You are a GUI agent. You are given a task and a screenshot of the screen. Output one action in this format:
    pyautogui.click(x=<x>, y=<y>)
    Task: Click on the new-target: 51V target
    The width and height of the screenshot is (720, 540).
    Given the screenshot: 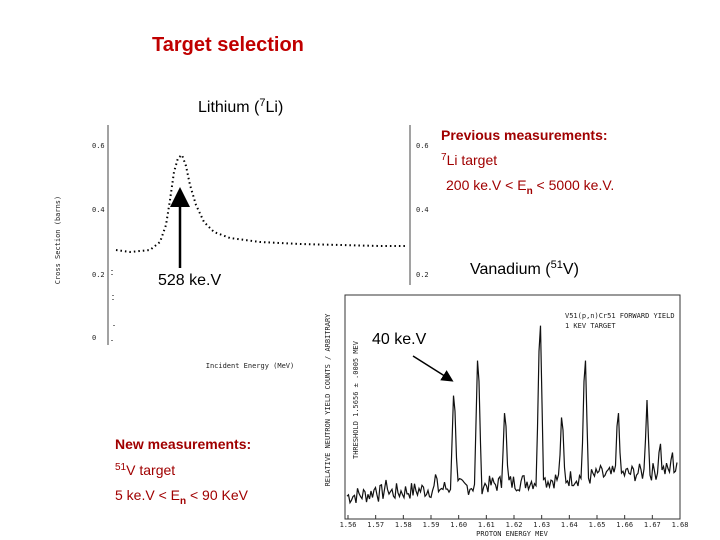 What is the action you would take?
    pyautogui.click(x=145, y=470)
    